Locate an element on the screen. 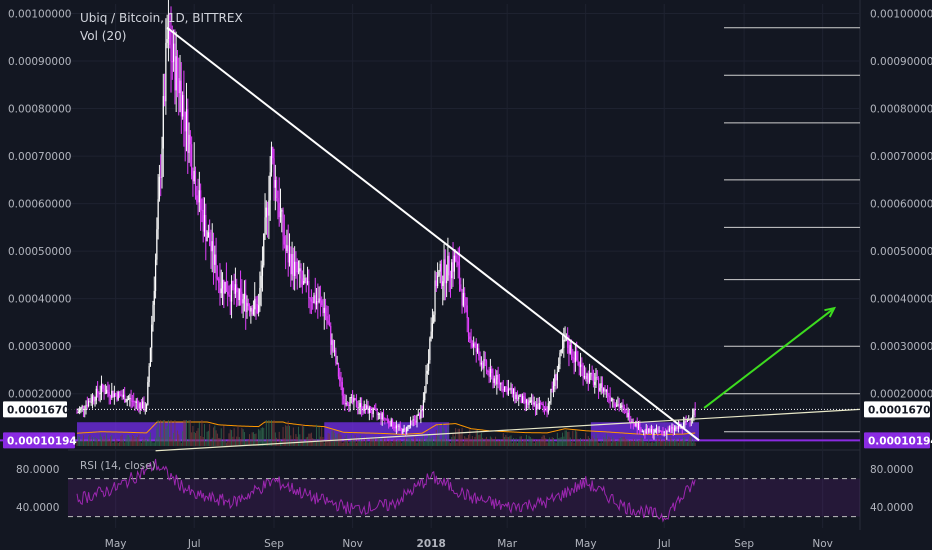  rsi-panel is located at coordinates (464, 490).